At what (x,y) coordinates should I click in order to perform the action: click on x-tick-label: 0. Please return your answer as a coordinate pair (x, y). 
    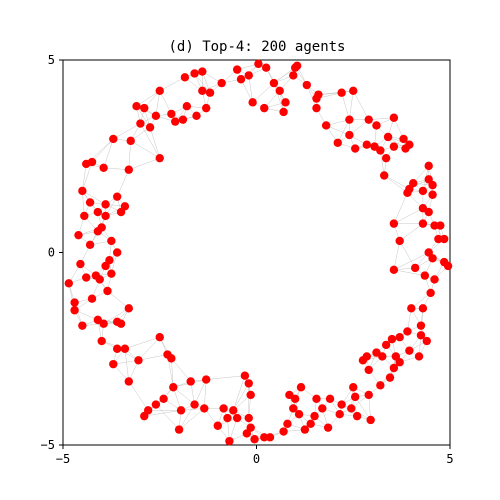
    Looking at the image, I should click on (256, 459).